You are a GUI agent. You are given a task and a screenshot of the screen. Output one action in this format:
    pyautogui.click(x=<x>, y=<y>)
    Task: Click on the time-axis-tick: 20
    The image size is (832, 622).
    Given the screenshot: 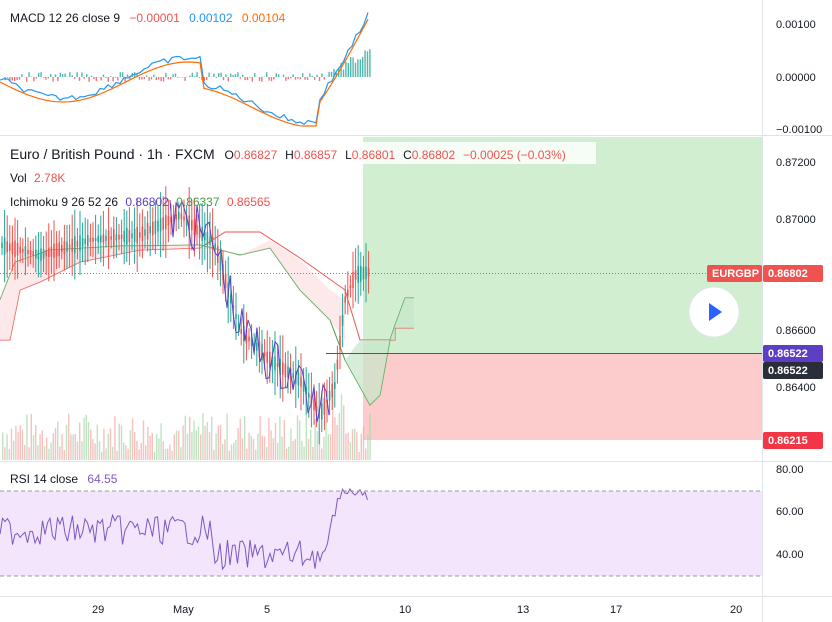 What is the action you would take?
    pyautogui.click(x=736, y=610)
    